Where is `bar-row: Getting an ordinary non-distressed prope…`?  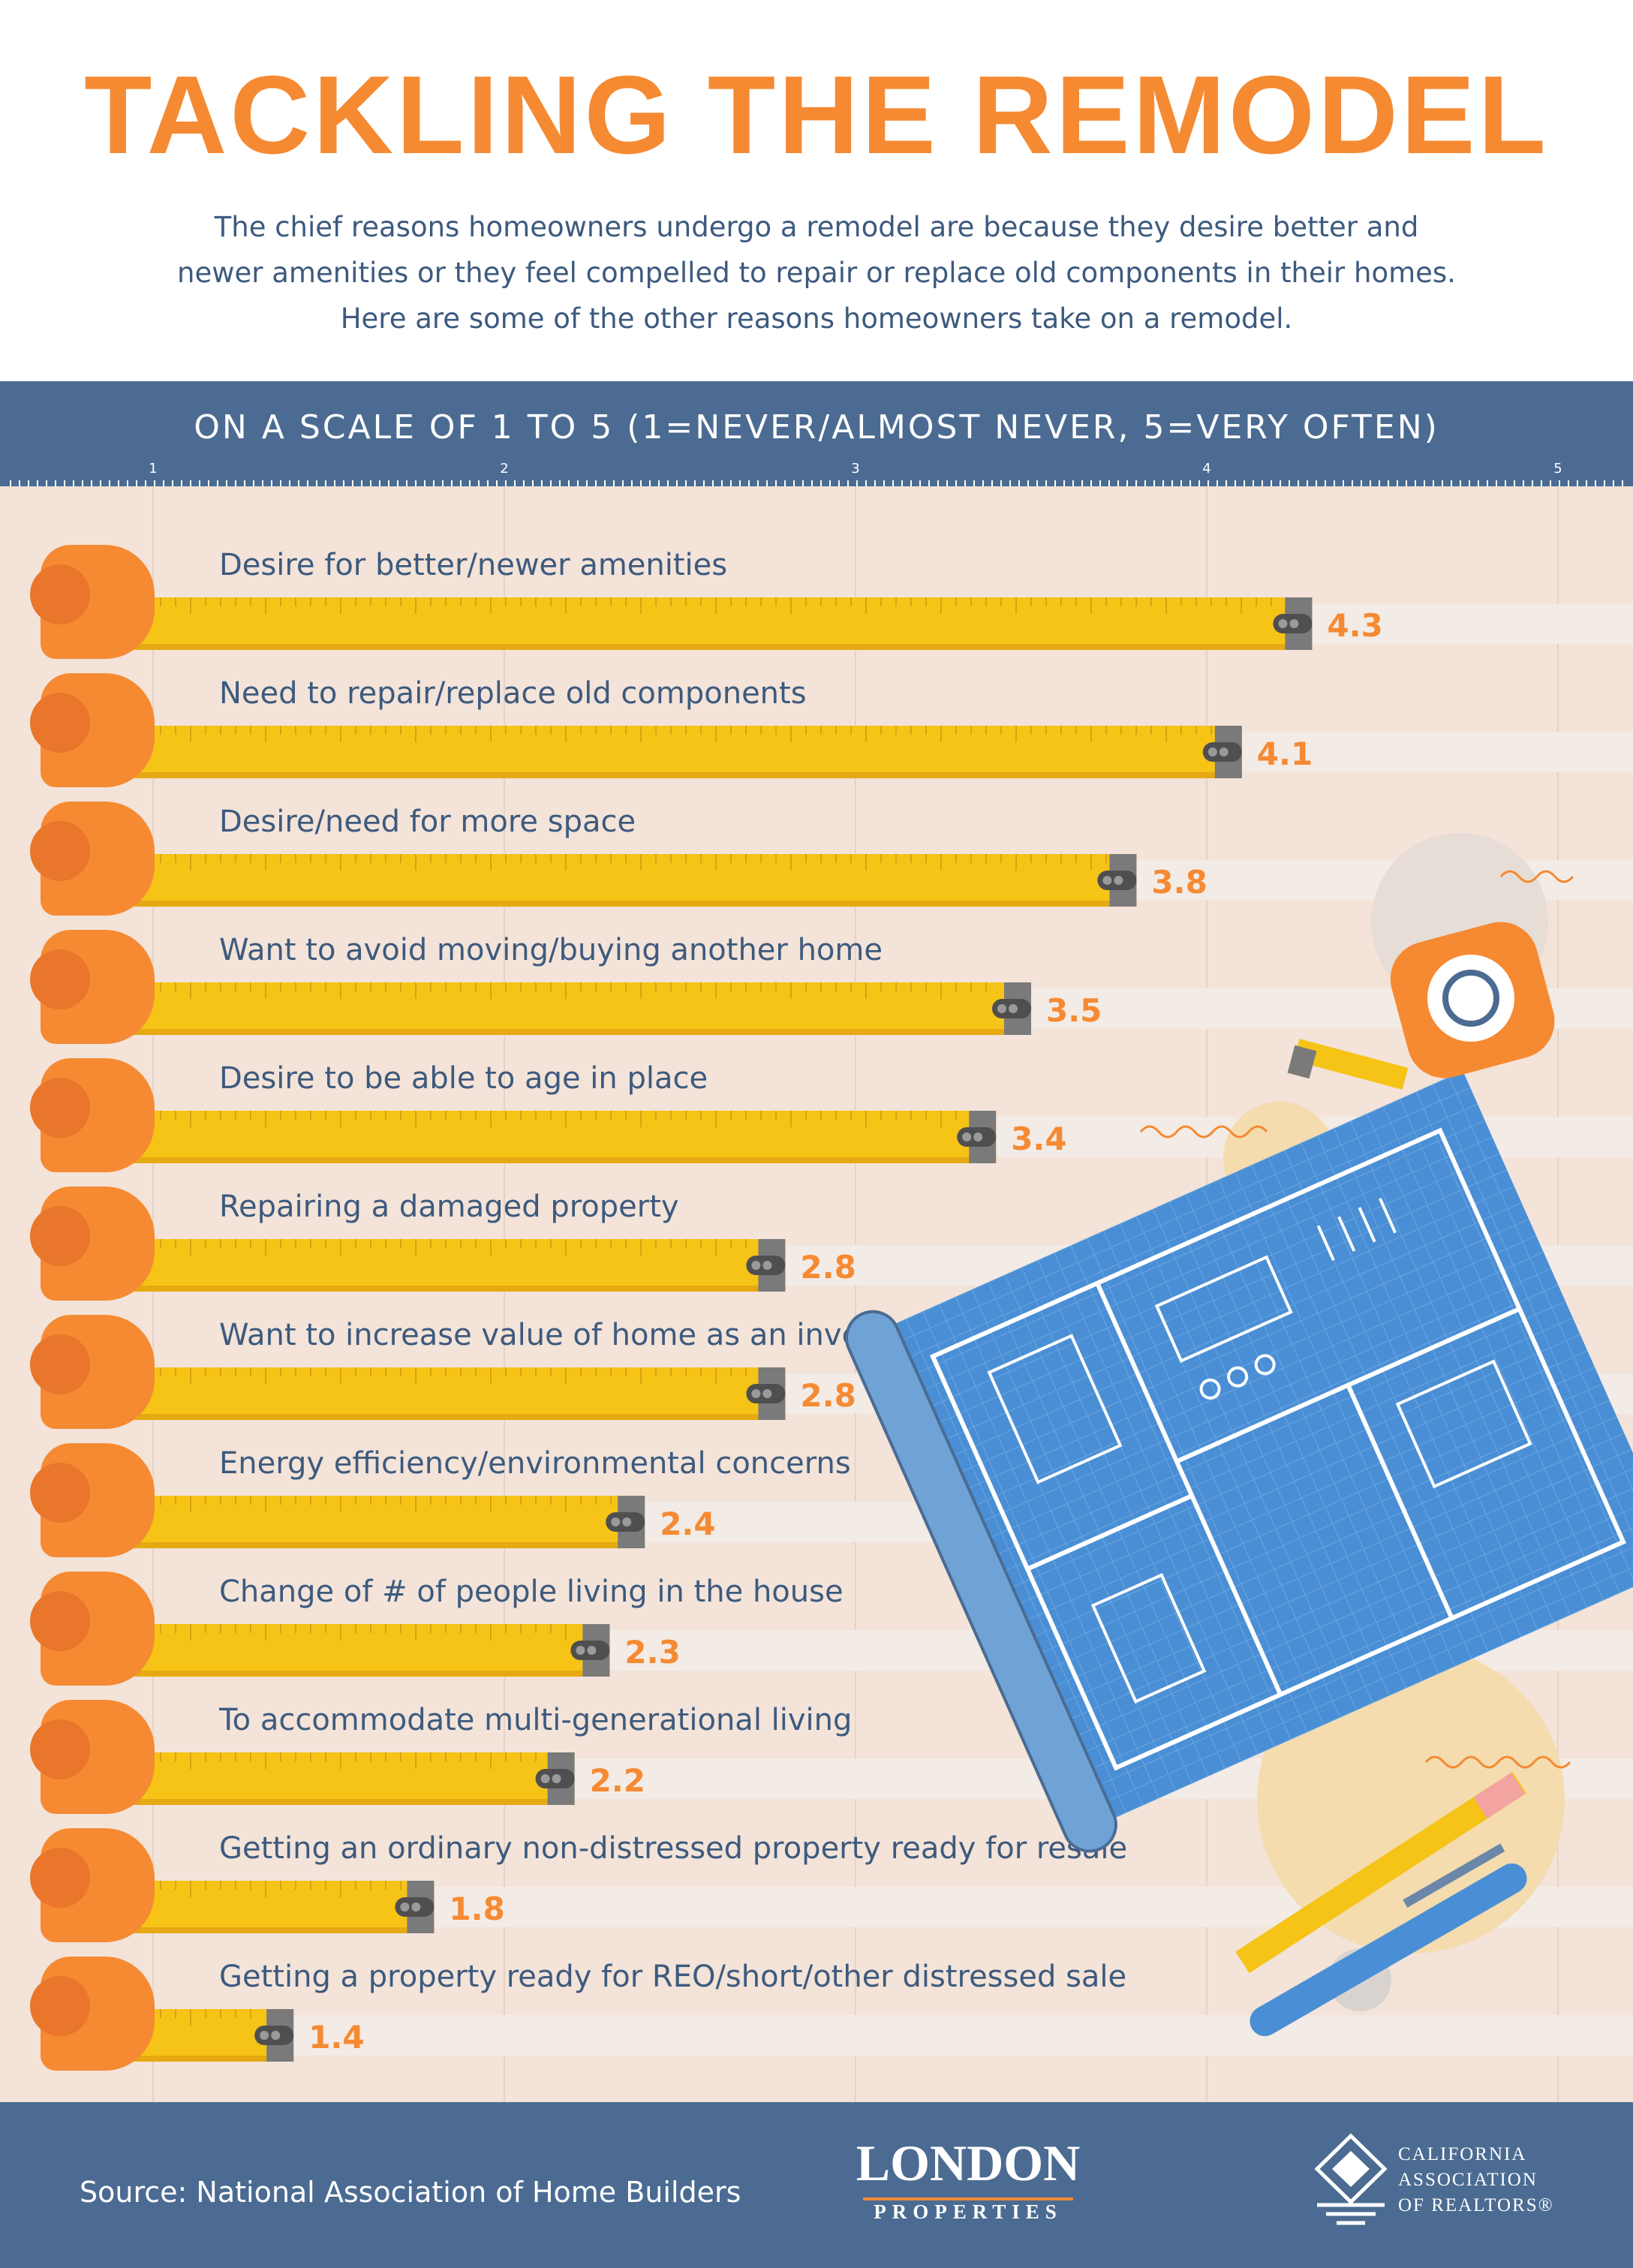 bar-row: Getting an ordinary non-distressed prope… is located at coordinates (831, 1885).